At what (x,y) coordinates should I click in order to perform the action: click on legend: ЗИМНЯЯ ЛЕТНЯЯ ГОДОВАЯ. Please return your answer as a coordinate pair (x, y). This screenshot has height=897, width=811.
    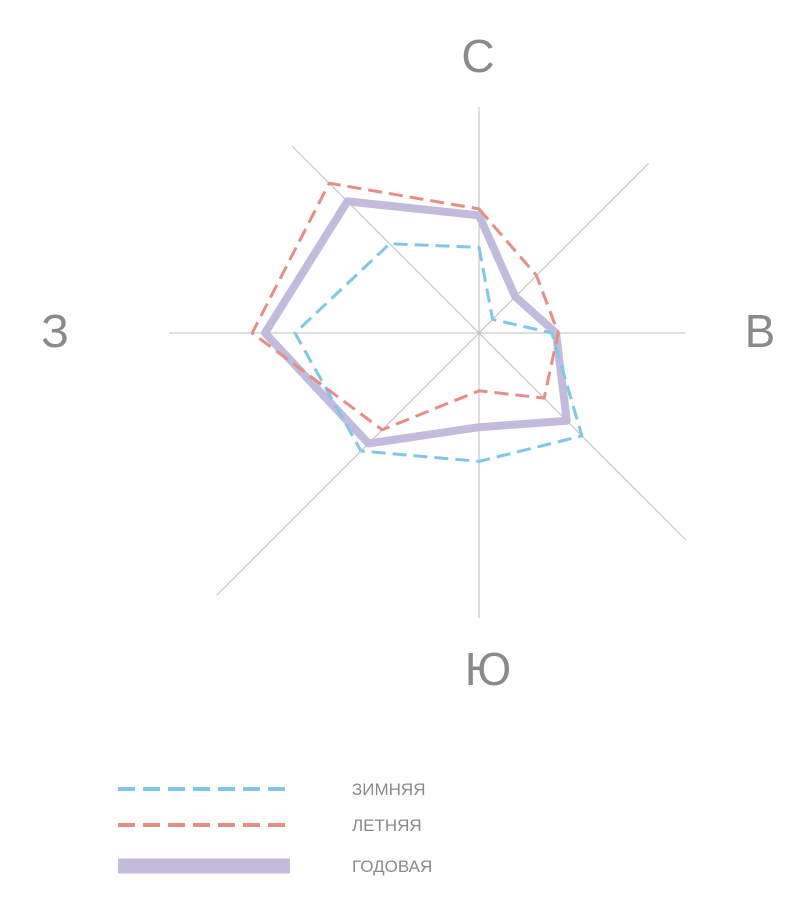
    Looking at the image, I should click on (275, 828).